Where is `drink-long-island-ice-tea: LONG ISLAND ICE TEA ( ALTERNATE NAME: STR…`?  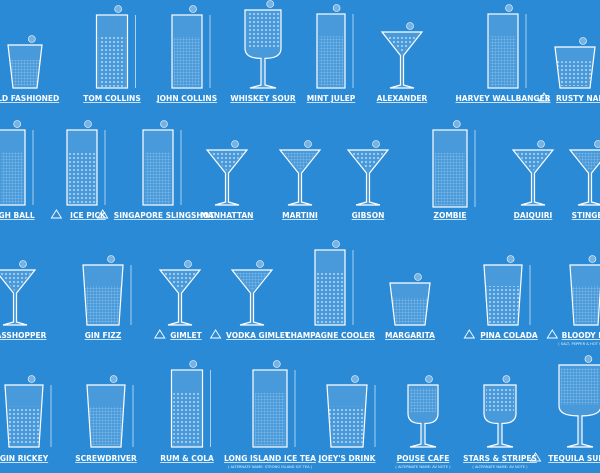 drink-long-island-ice-tea: LONG ISLAND ICE TEA ( ALTERNATE NAME: STR… is located at coordinates (270, 414).